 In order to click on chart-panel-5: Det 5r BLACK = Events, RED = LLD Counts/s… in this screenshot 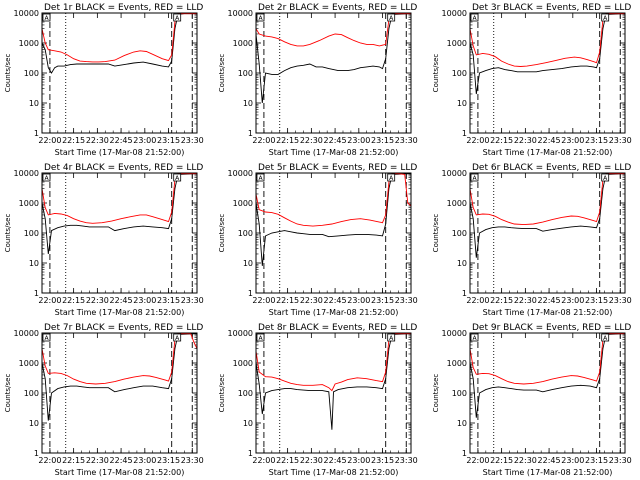, I will do `click(318, 240)`.